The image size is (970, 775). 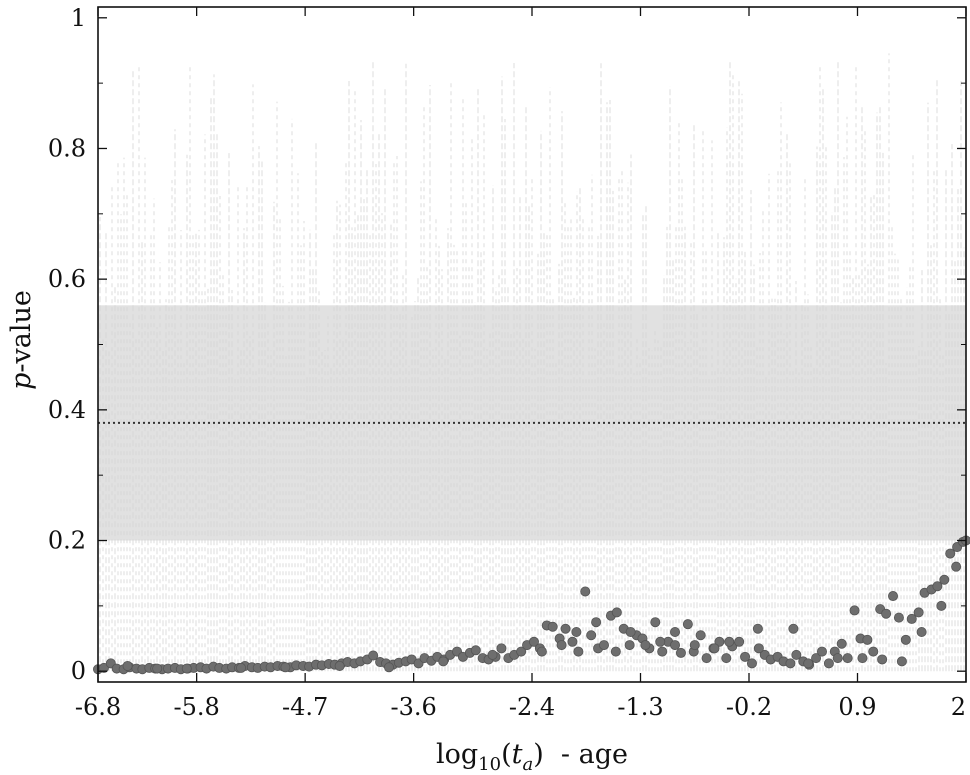 I want to click on y-tick-label: 1, so click(x=78, y=18).